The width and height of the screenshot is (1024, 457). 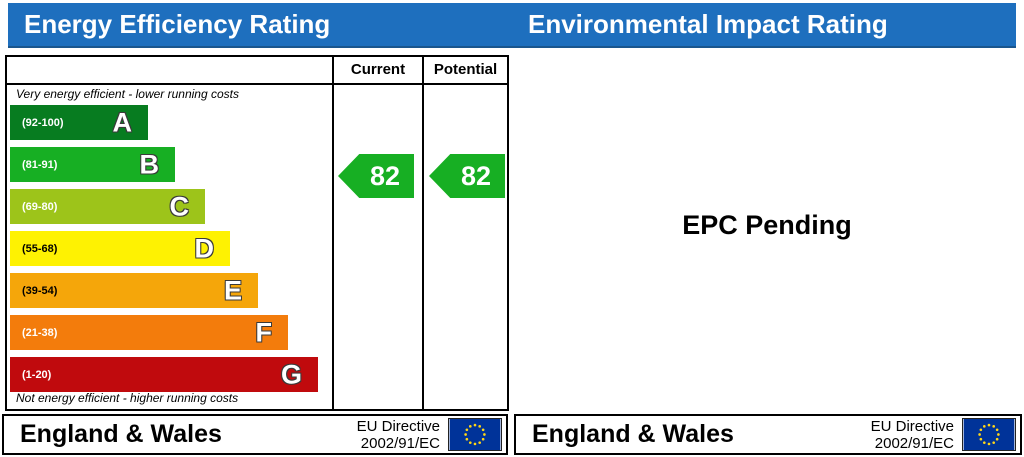 I want to click on band-g: (1-20) G, so click(x=164, y=374).